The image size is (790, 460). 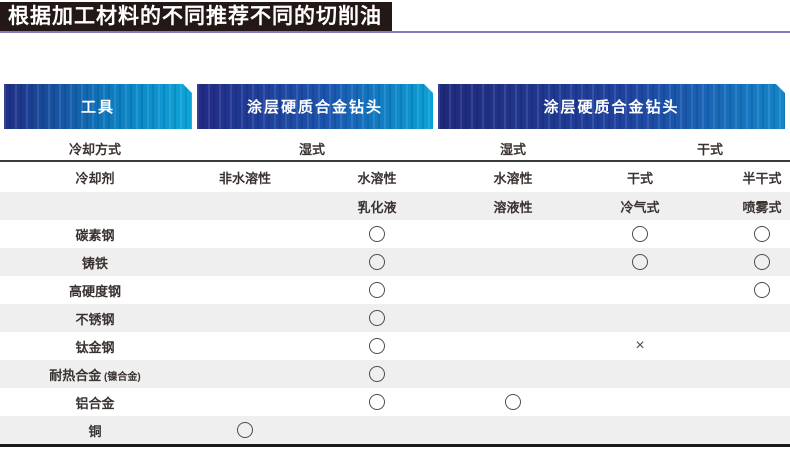 I want to click on header-bar-coated-carbide-left: 涂层硬质合金钻头, so click(x=315, y=106).